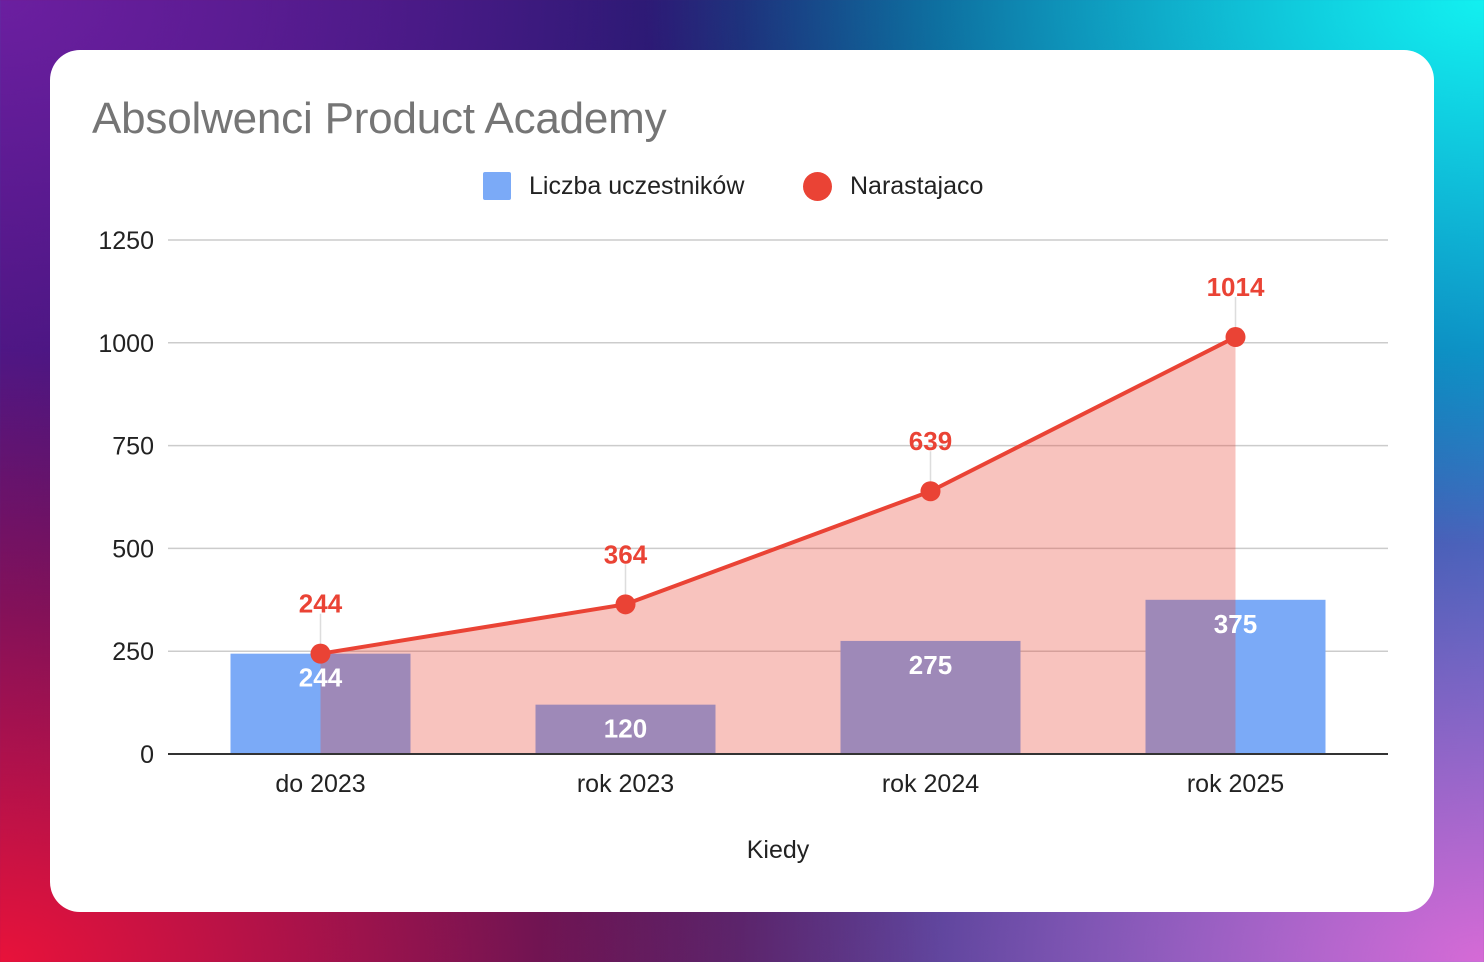 The height and width of the screenshot is (962, 1484). What do you see at coordinates (126, 344) in the screenshot?
I see `y-tick-label-4: 1000` at bounding box center [126, 344].